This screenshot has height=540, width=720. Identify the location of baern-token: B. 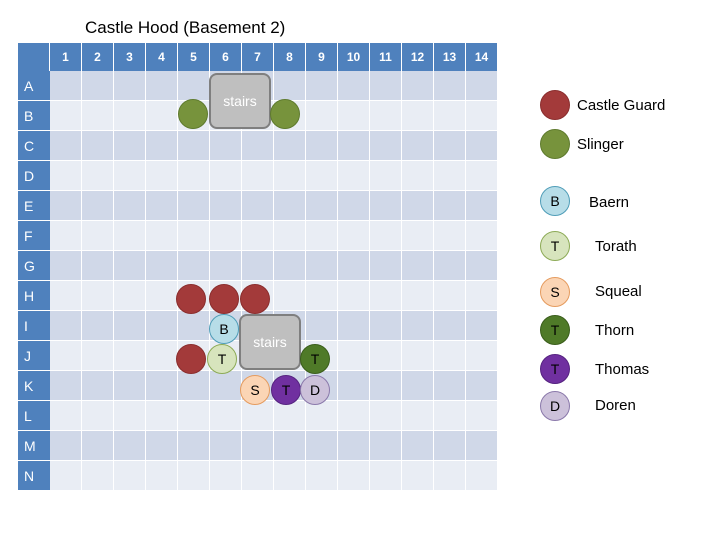
(224, 329).